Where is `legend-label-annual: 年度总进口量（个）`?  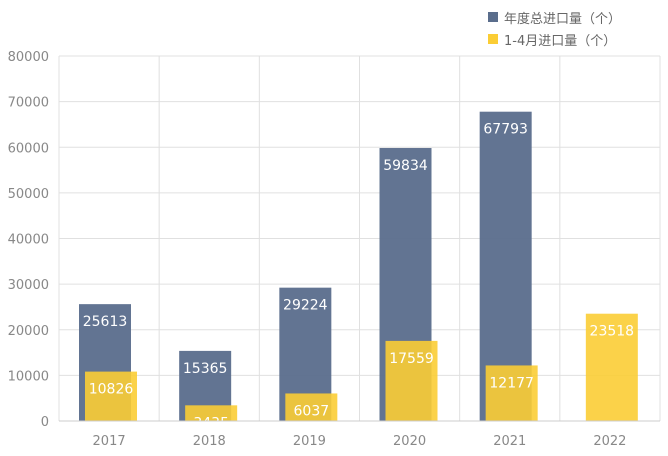
legend-label-annual: 年度总进口量（个） is located at coordinates (563, 19).